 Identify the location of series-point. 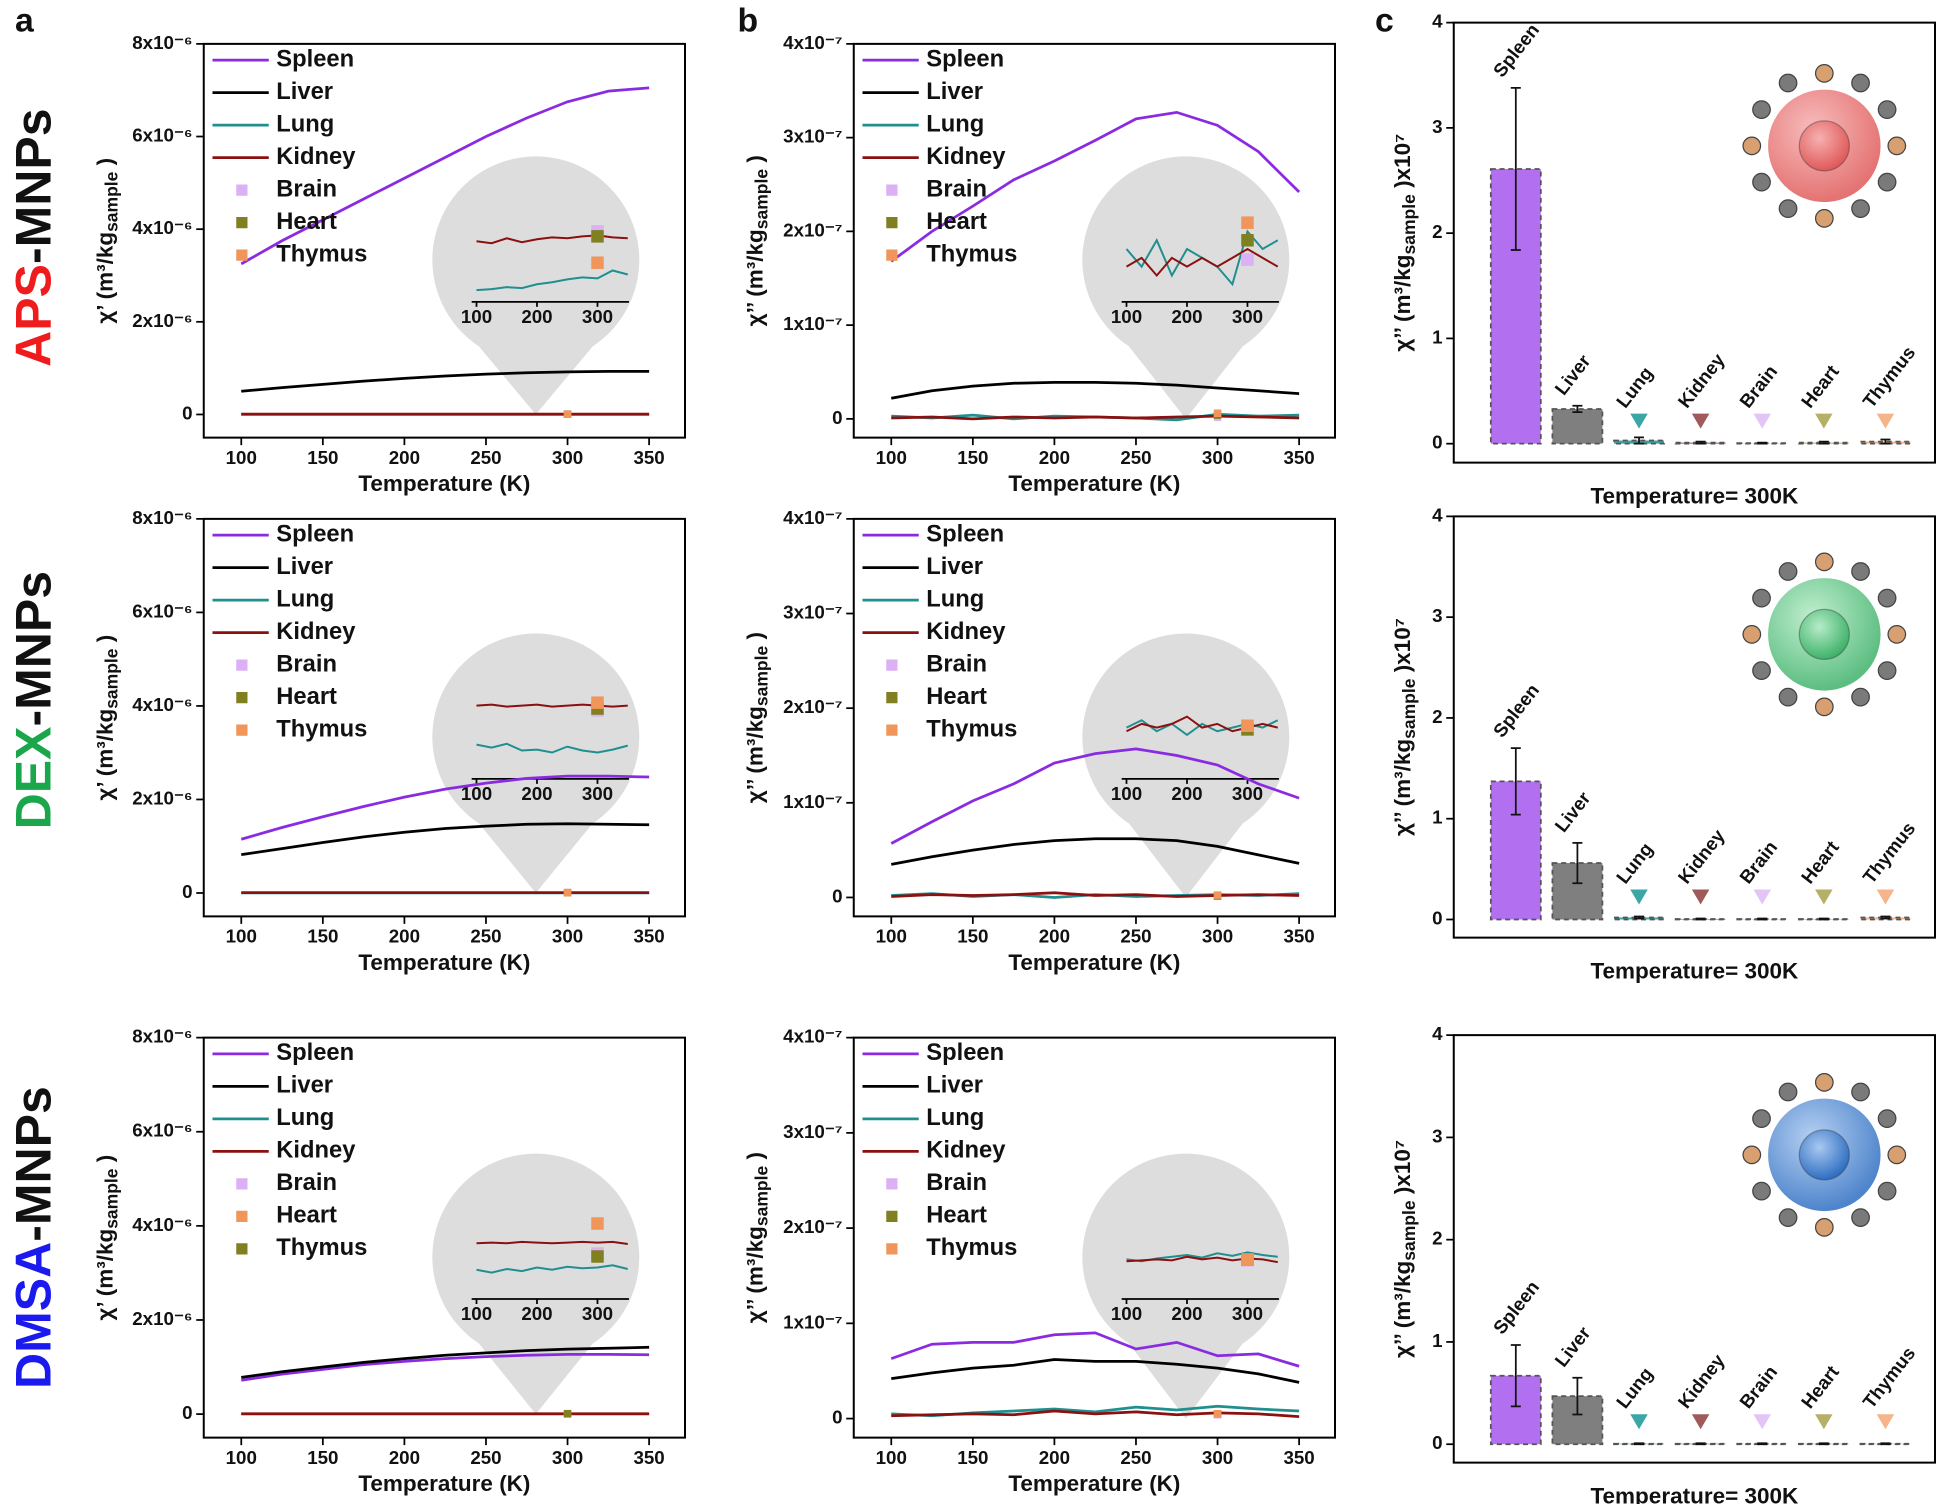
(1217, 1414).